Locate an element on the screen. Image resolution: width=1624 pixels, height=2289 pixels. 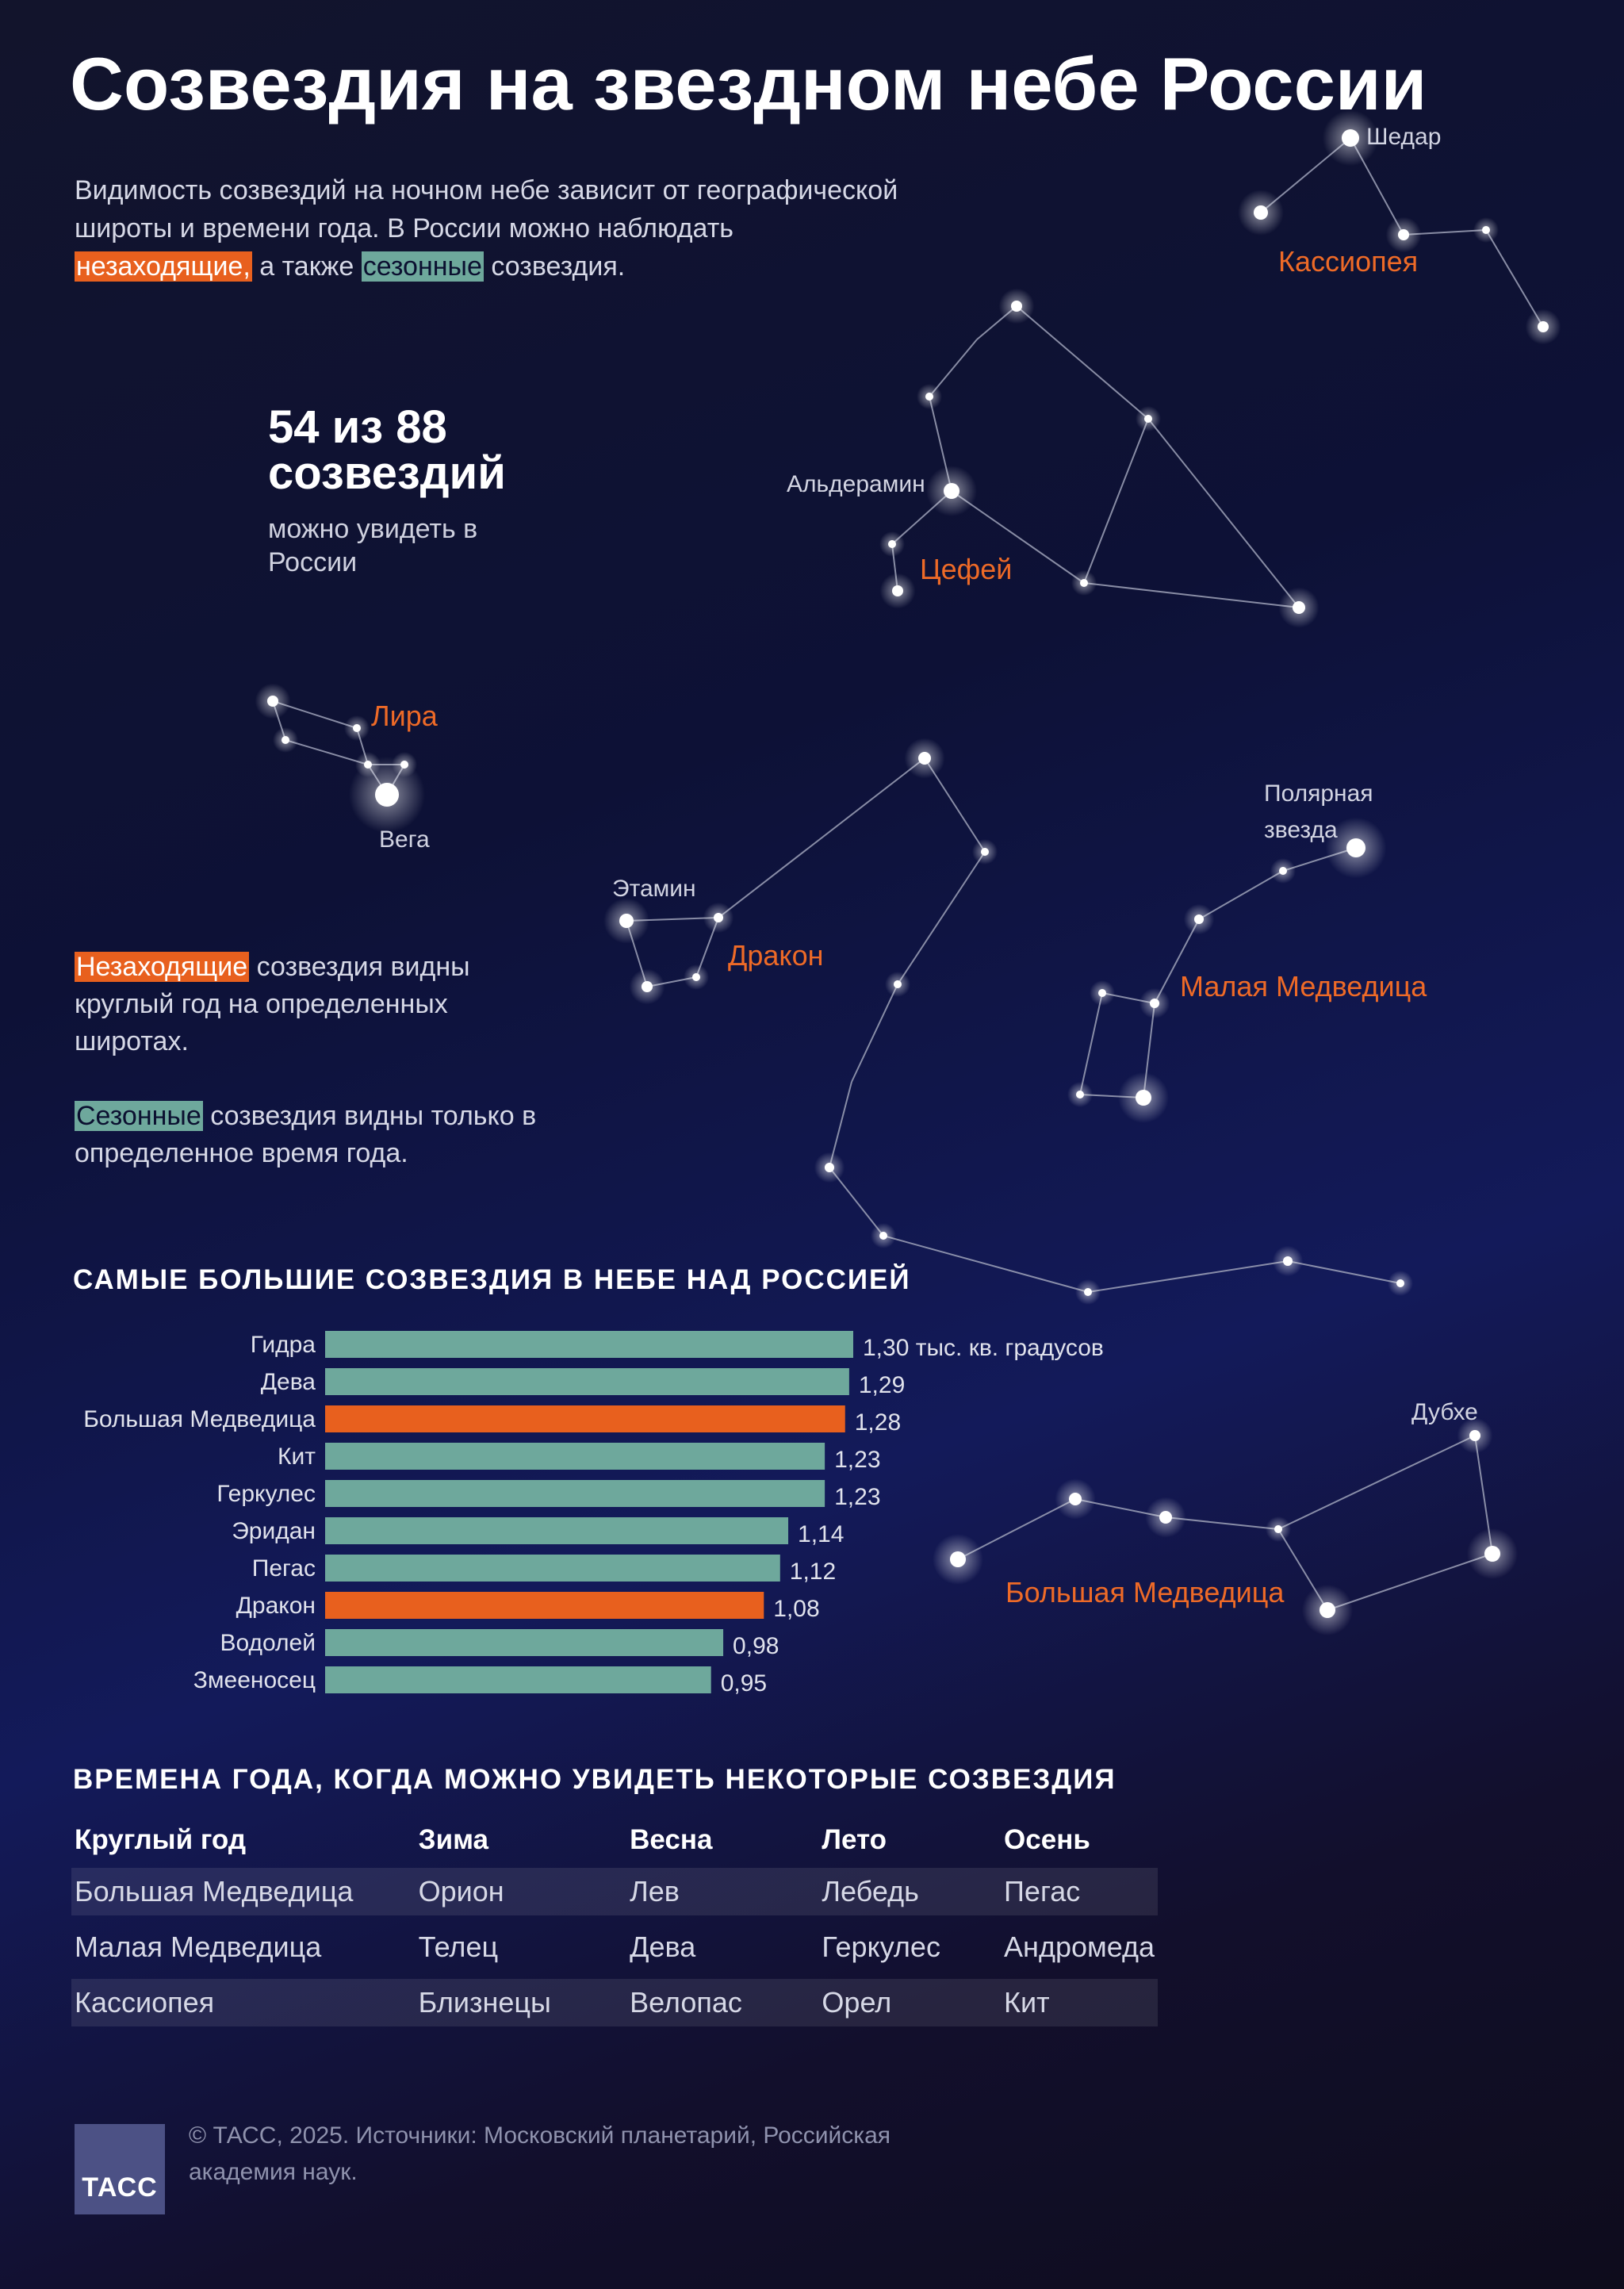
bar-category-label: Водолей is located at coordinates (268, 1643).